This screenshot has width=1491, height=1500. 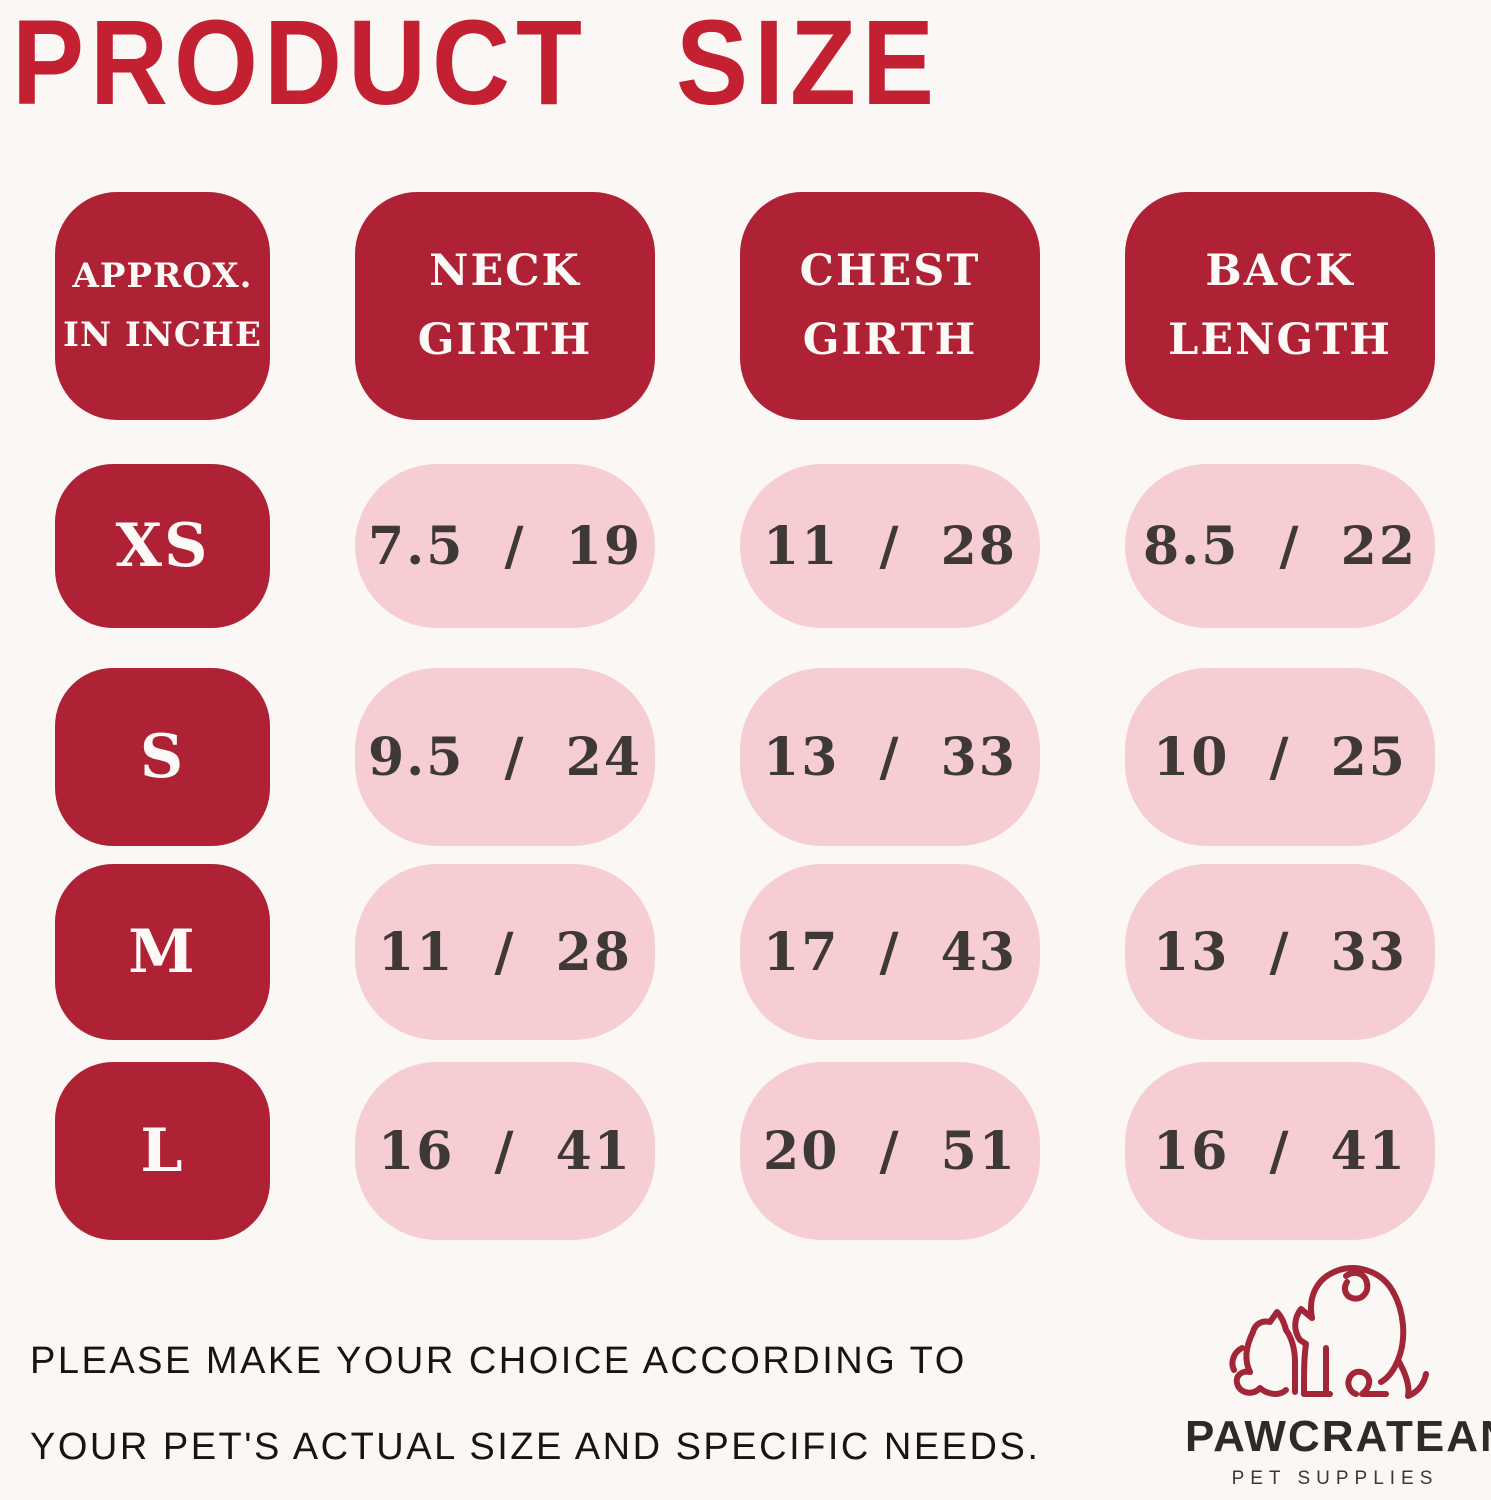 I want to click on value-l-chest: 20 / 51, so click(x=890, y=1151).